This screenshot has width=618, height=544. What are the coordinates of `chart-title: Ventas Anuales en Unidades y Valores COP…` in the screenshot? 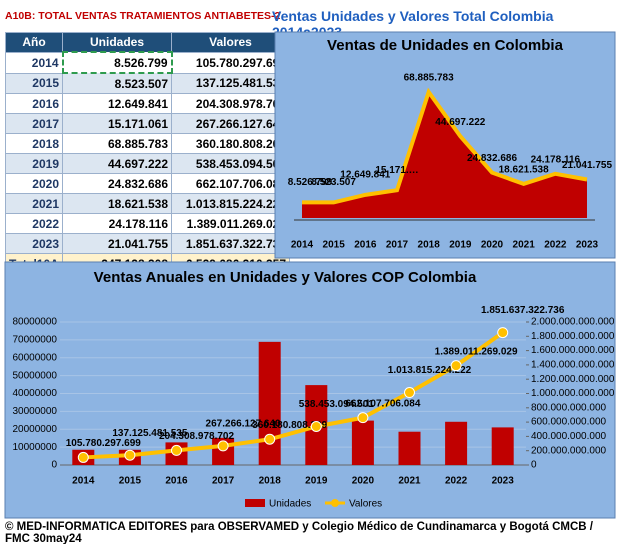 It's located at (285, 277).